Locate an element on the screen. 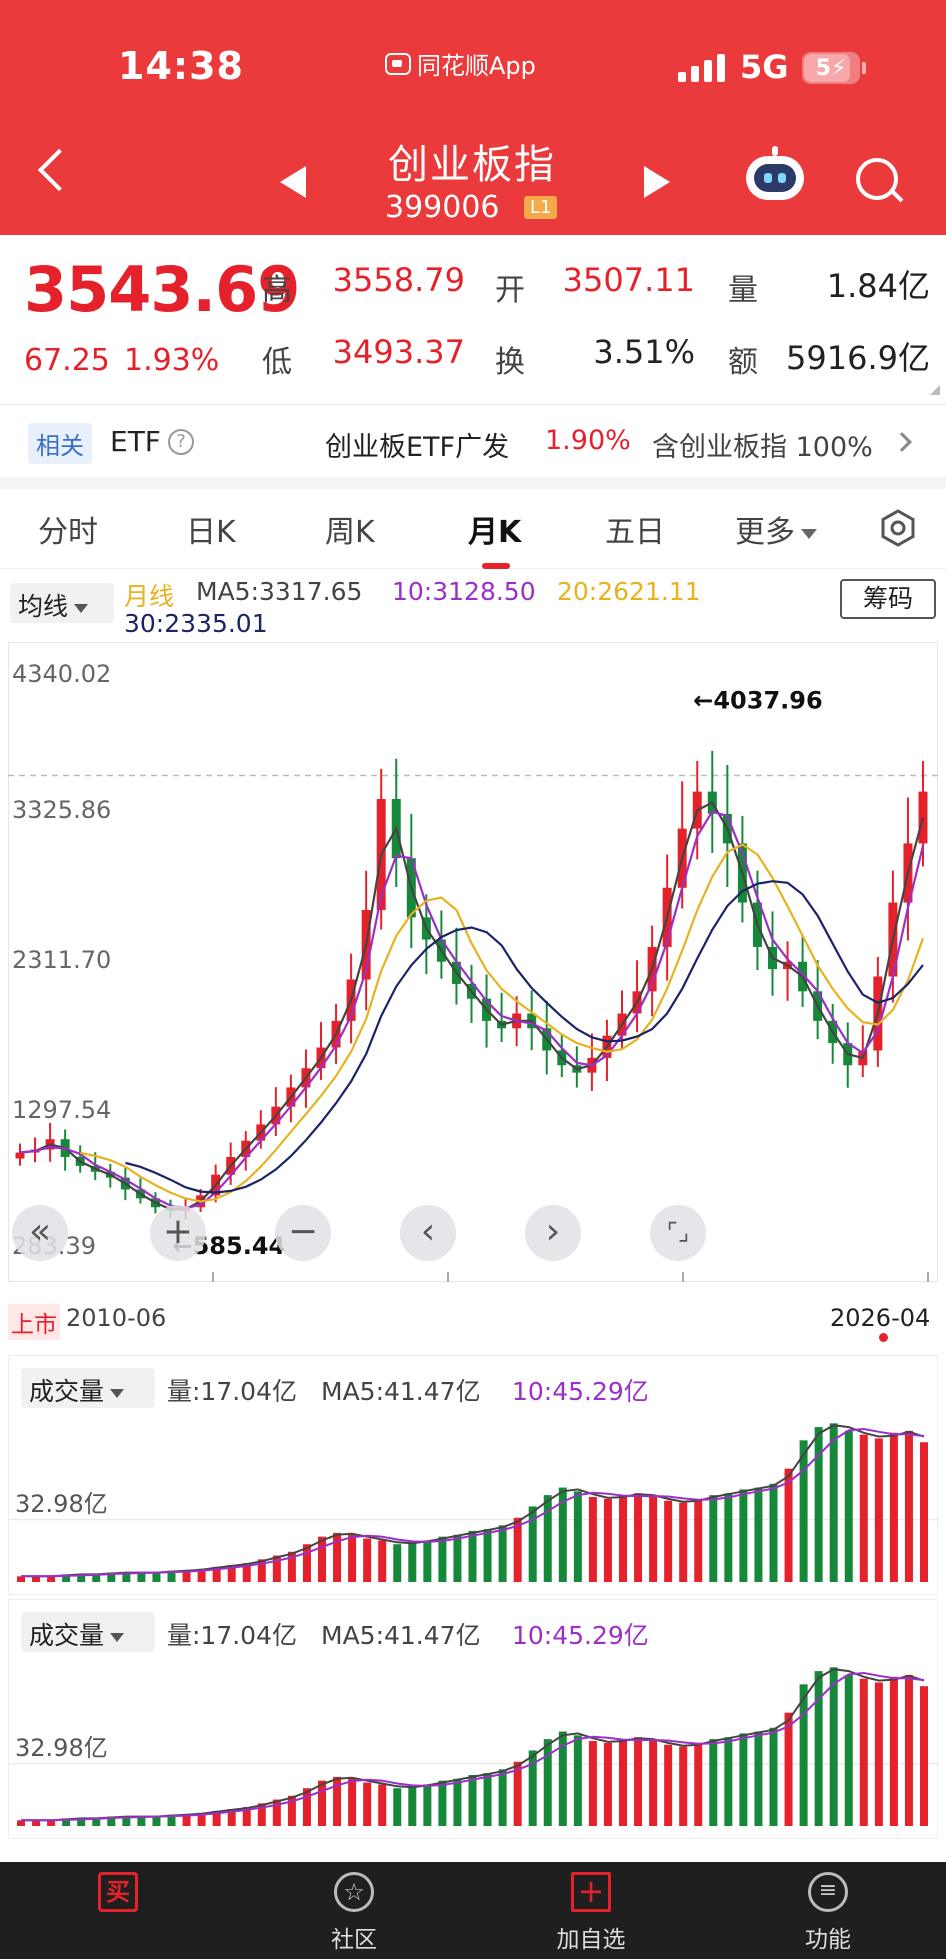 Image resolution: width=946 pixels, height=1959 pixels. chips-button: 筹码 is located at coordinates (888, 599).